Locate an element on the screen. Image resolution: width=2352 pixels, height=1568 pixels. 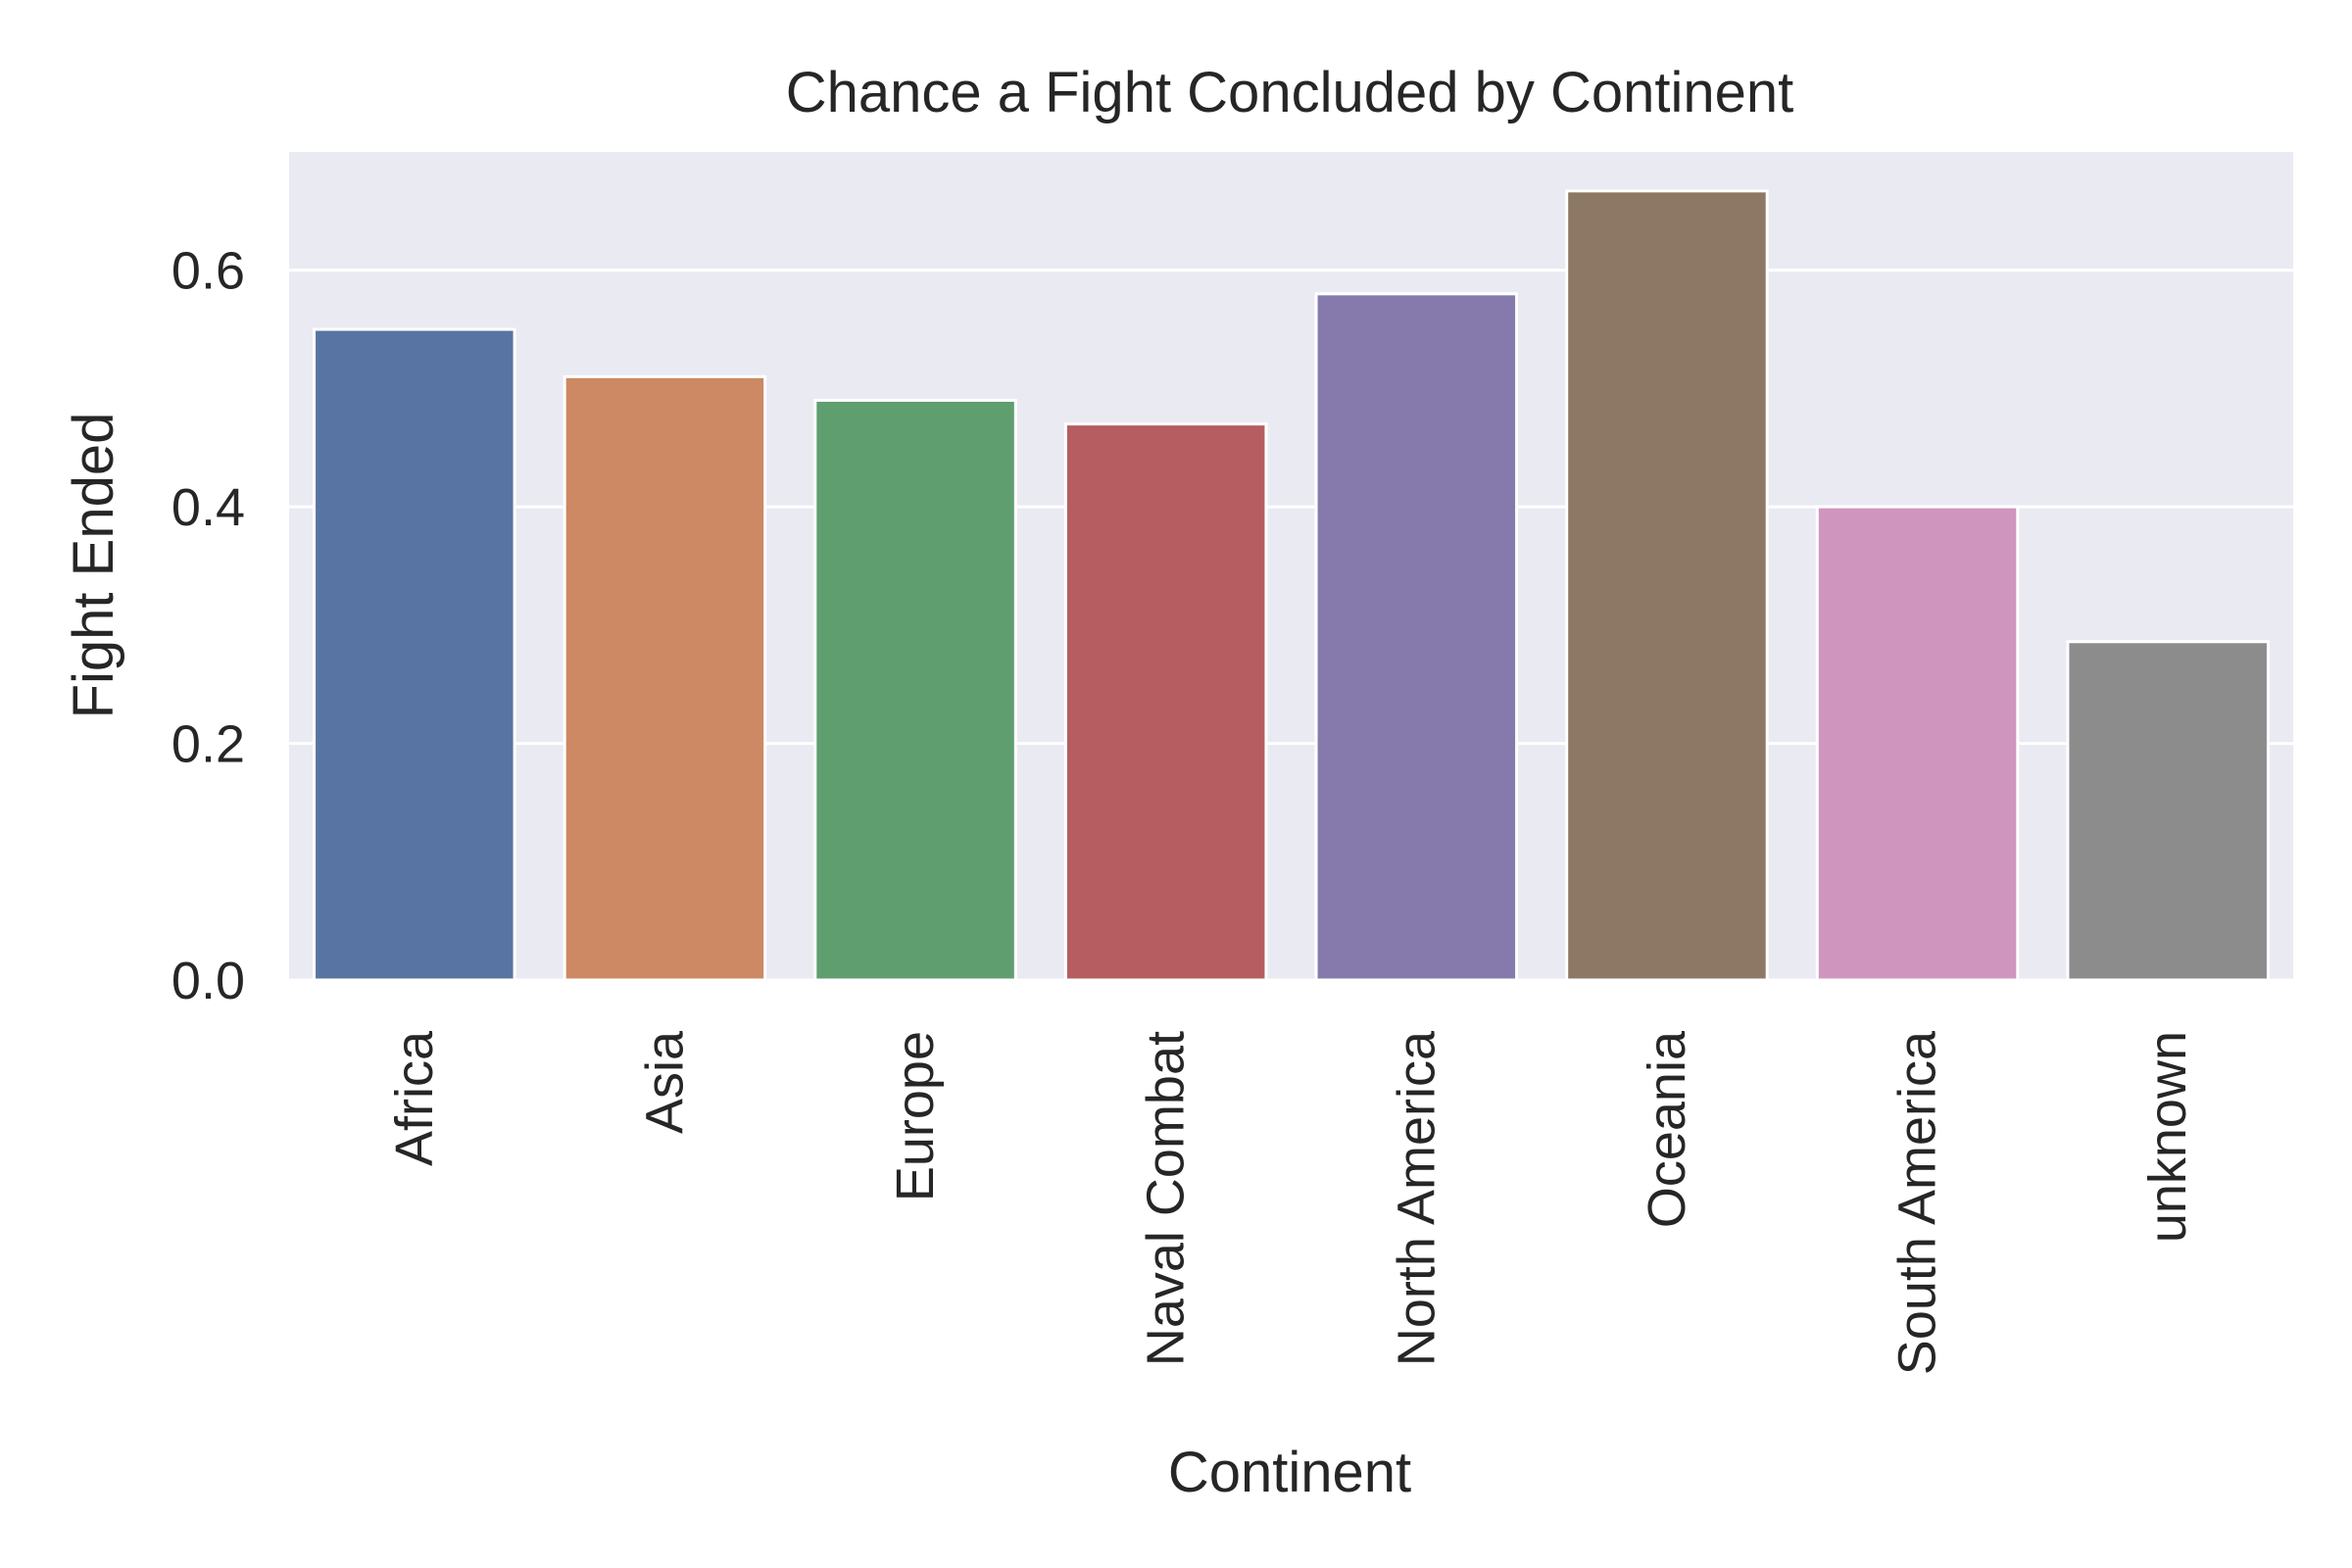
bar-oceania is located at coordinates (1667, 585).